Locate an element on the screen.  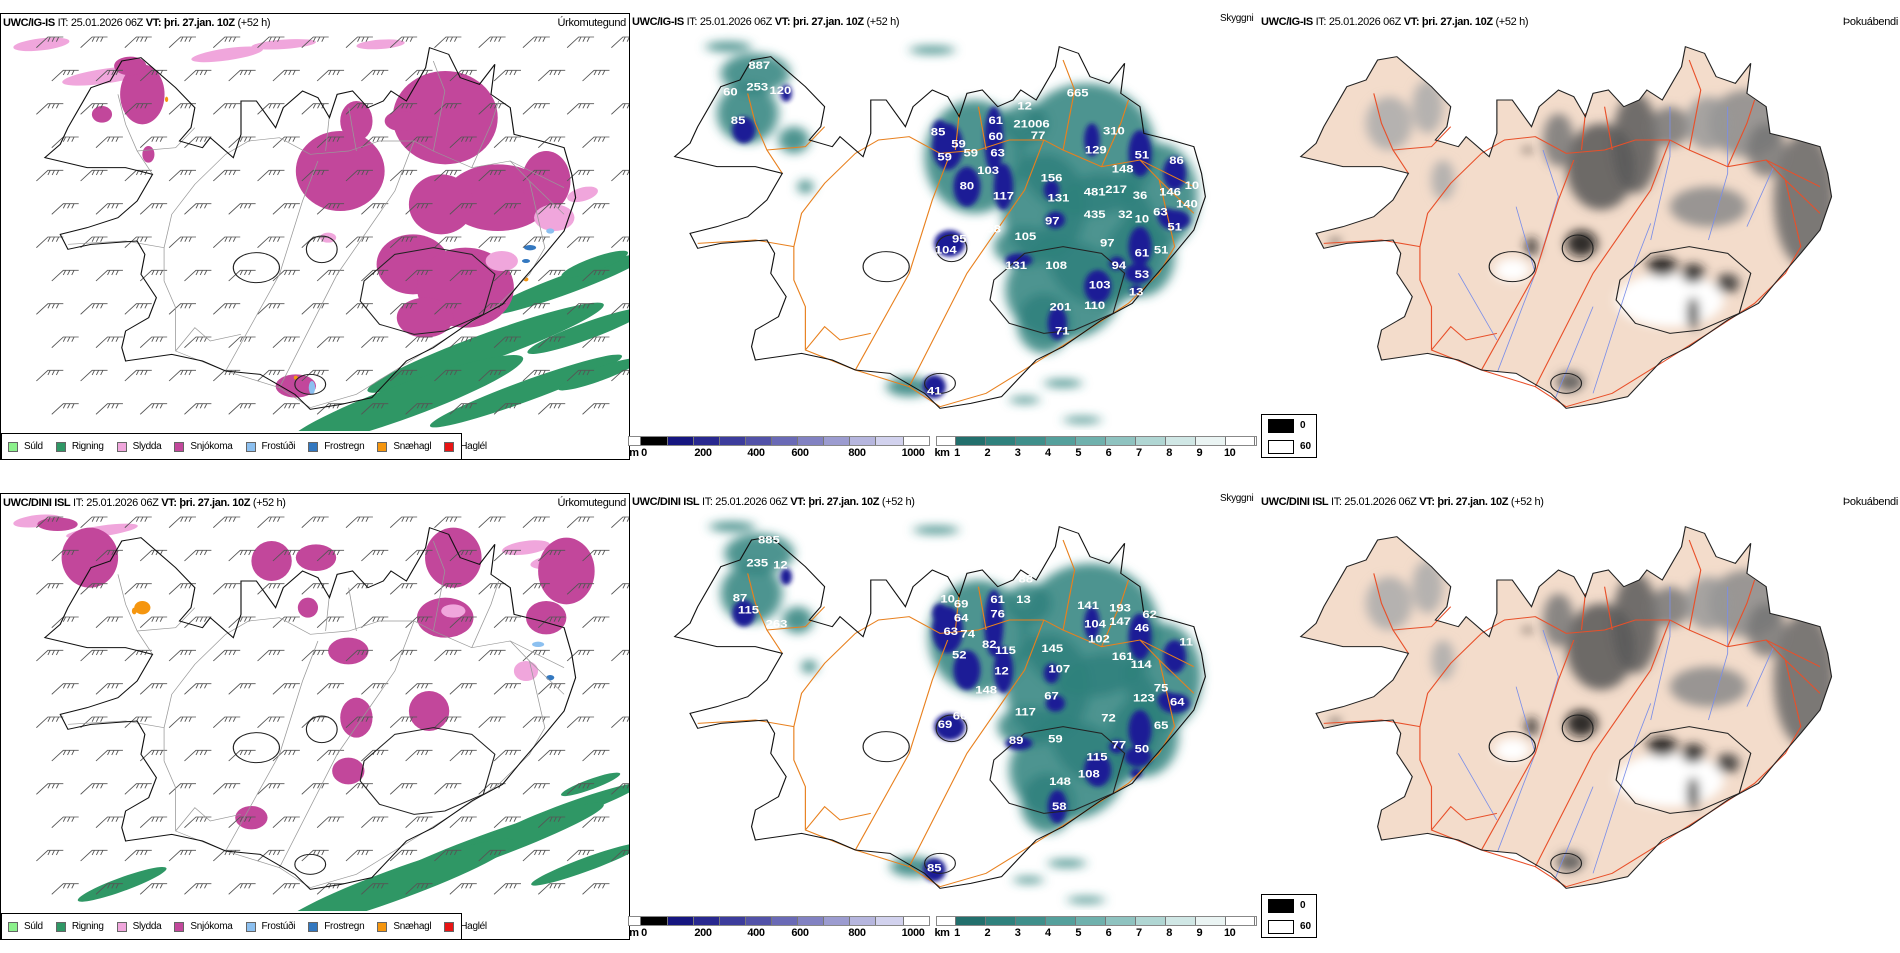
cloud-base-value: 102 is located at coordinates (1099, 638).